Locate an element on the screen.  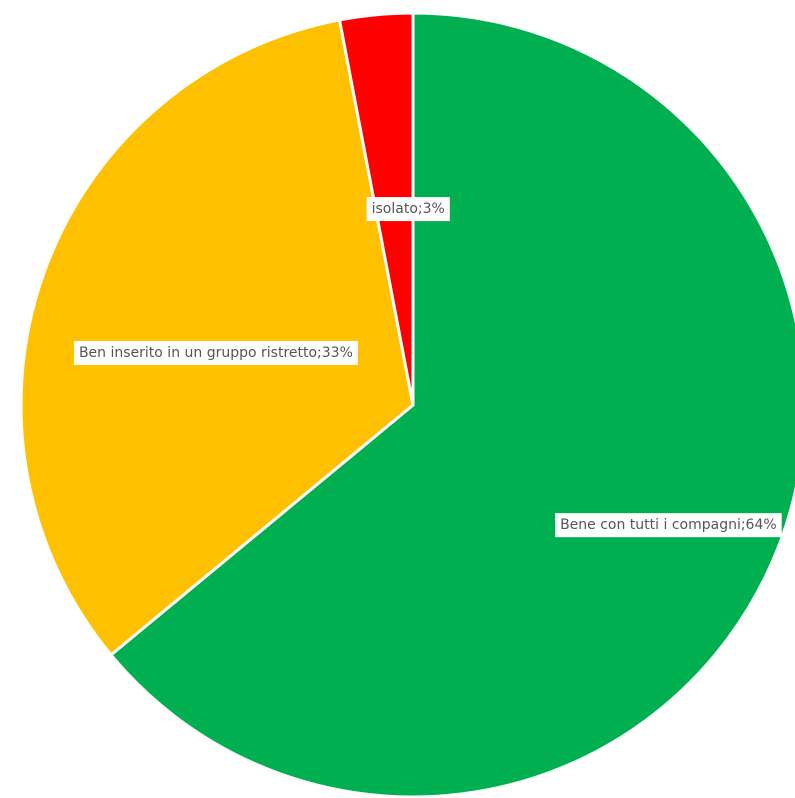
data-label-3: isolato;3% is located at coordinates (408, 209).